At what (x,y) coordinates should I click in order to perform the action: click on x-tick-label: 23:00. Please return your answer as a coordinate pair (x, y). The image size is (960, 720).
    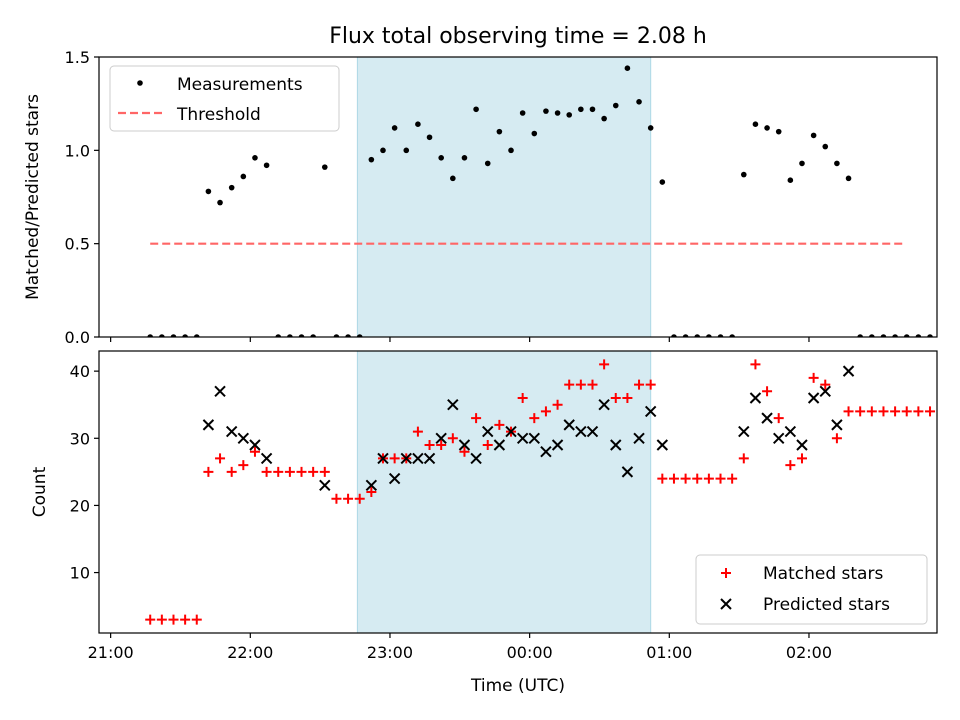
    Looking at the image, I should click on (390, 652).